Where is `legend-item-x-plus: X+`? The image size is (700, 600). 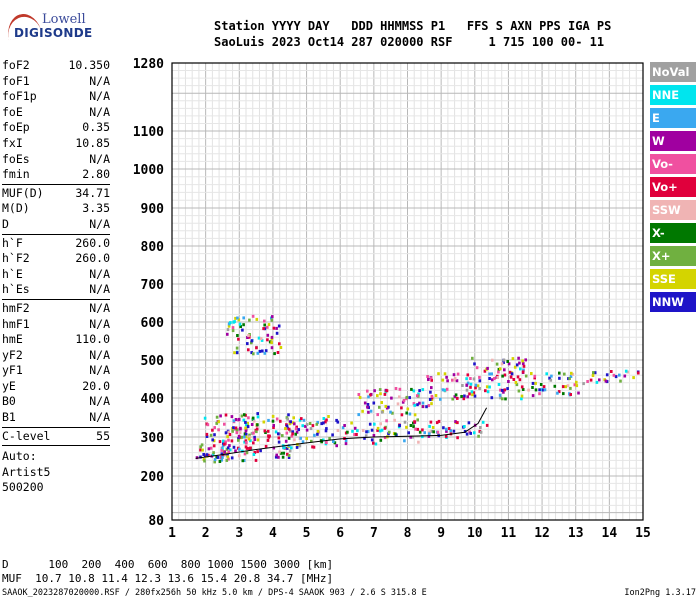 legend-item-x-plus: X+ is located at coordinates (673, 256).